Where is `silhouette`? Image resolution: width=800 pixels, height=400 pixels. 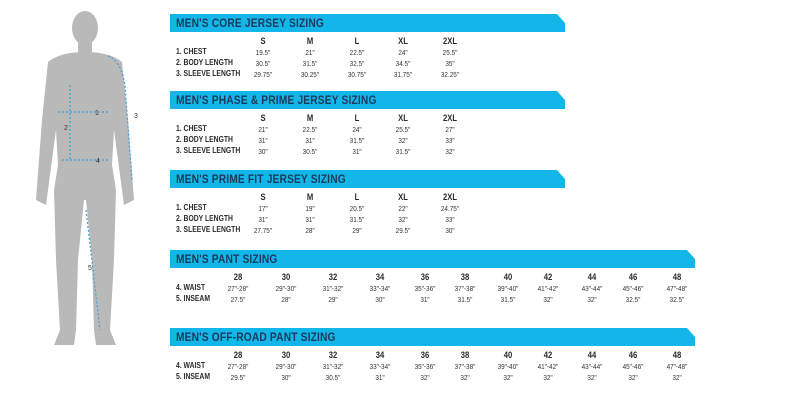
silhouette is located at coordinates (85, 178).